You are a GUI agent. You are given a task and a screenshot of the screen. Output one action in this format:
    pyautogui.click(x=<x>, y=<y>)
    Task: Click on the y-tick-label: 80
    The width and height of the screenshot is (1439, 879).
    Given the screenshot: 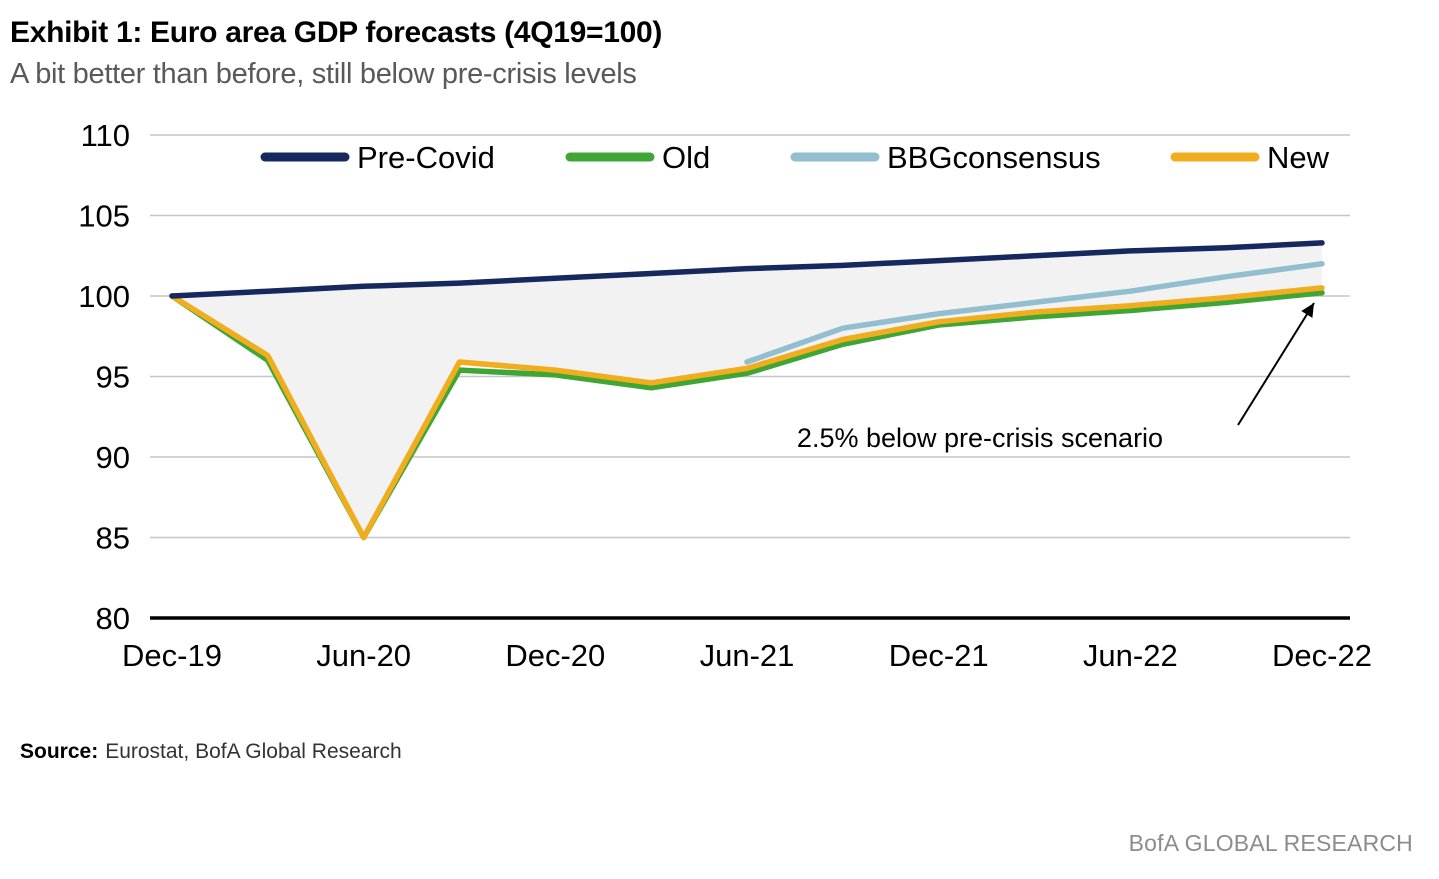 What is the action you would take?
    pyautogui.click(x=113, y=618)
    